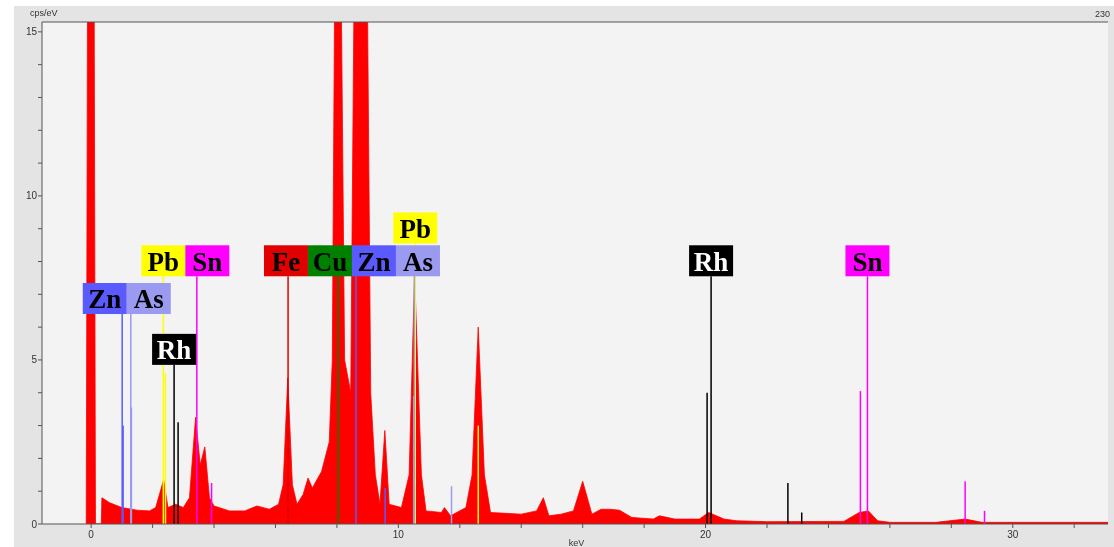 The image size is (1114, 547). Describe the element at coordinates (1102, 14) in the screenshot. I see `text: 230` at that location.